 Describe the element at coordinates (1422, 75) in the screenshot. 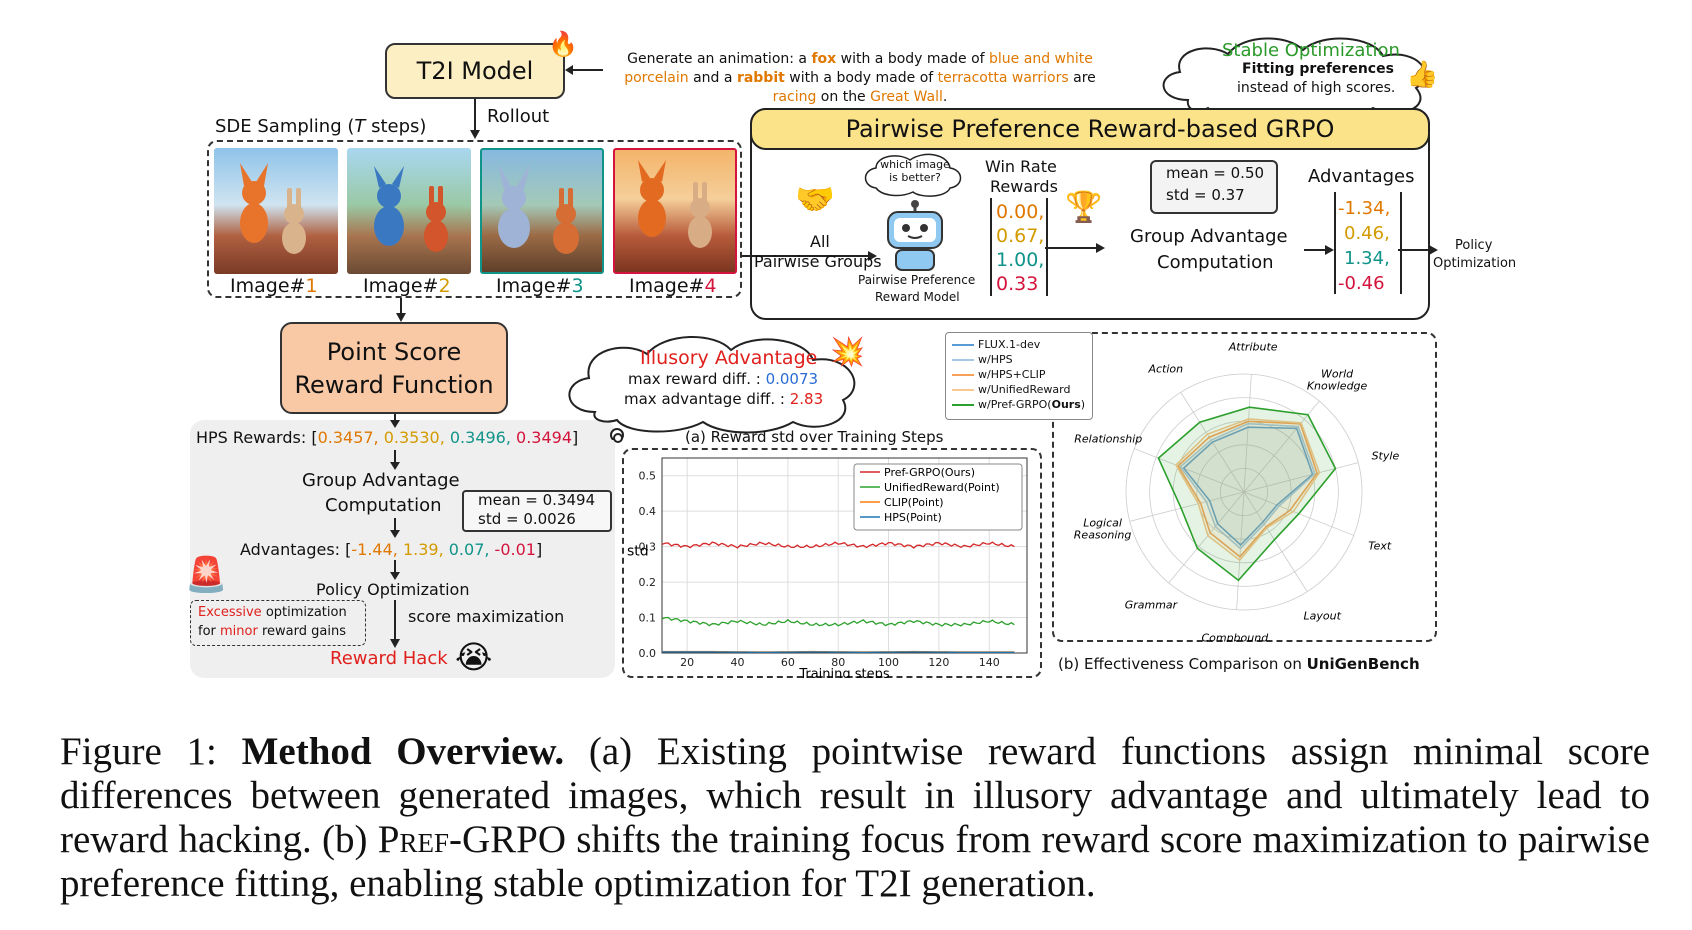

I see `thumbs-up-icon: 👍` at that location.